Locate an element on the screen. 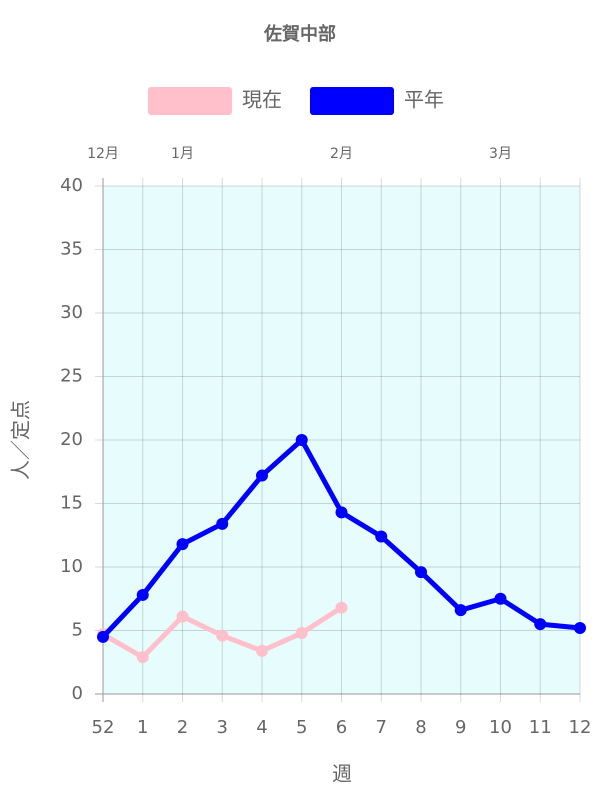  chart-title: 佐賀中部 is located at coordinates (299, 34).